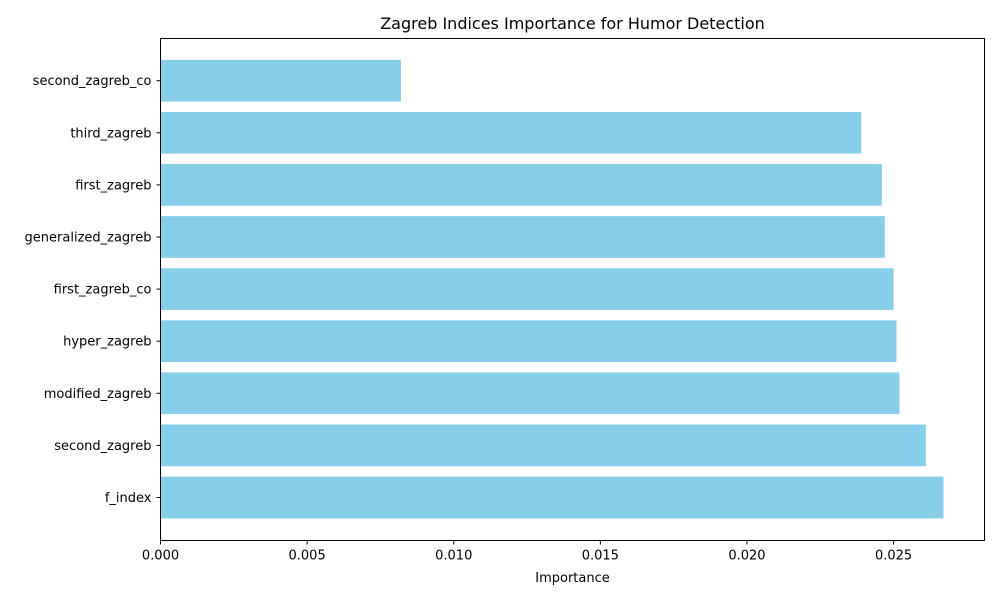 The width and height of the screenshot is (1000, 600). What do you see at coordinates (552, 497) in the screenshot?
I see `bar-f-index` at bounding box center [552, 497].